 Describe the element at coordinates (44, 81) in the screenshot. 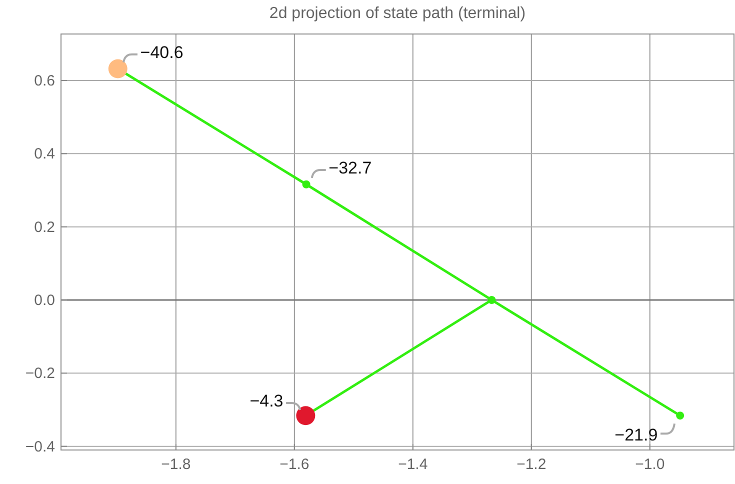

I see `y-tick-label: 0.6` at that location.